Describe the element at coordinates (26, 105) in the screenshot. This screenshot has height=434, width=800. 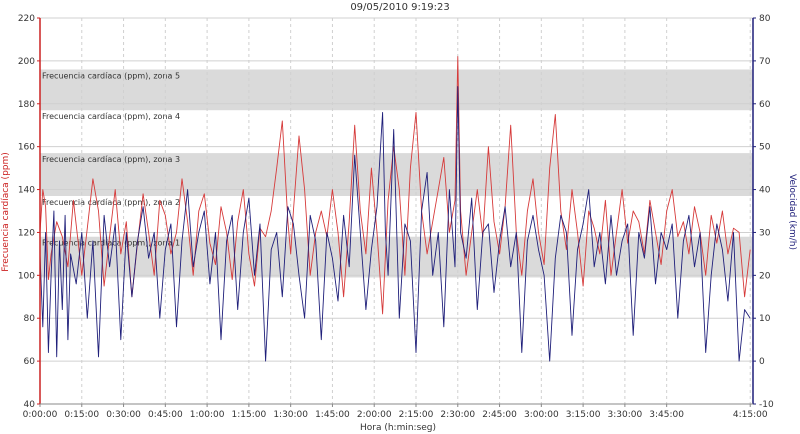
I see `y-left-tick-label: 180` at that location.